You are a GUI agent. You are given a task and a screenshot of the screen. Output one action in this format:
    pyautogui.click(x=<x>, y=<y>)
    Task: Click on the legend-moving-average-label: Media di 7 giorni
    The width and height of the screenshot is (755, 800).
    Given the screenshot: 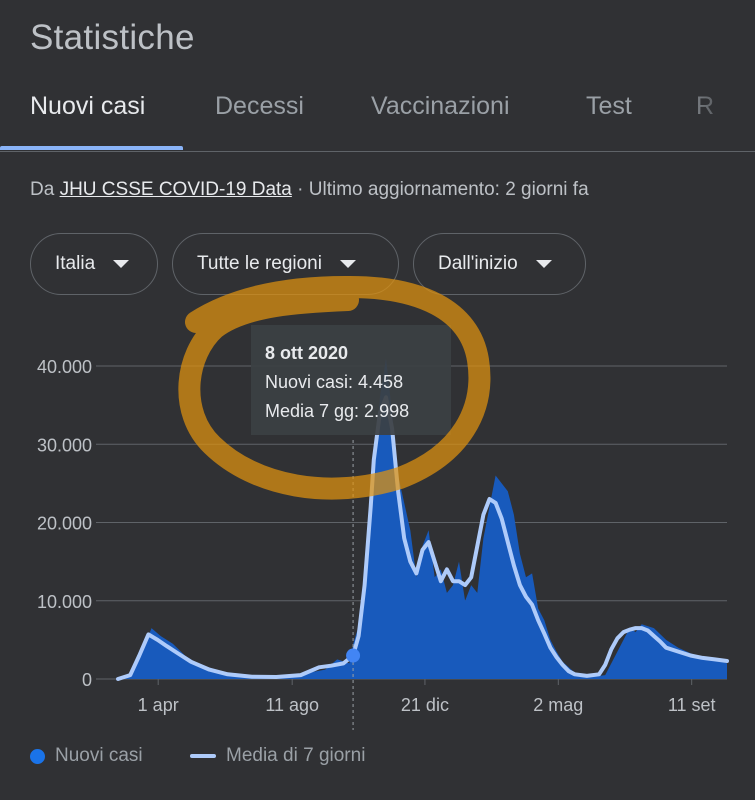 What is the action you would take?
    pyautogui.click(x=296, y=755)
    